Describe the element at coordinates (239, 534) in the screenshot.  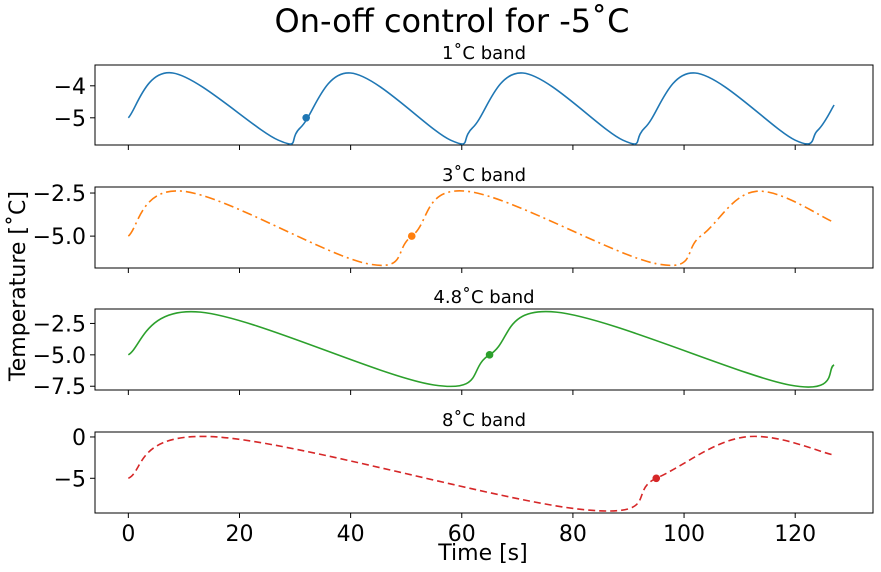
I see `x-tick-label: 20` at that location.